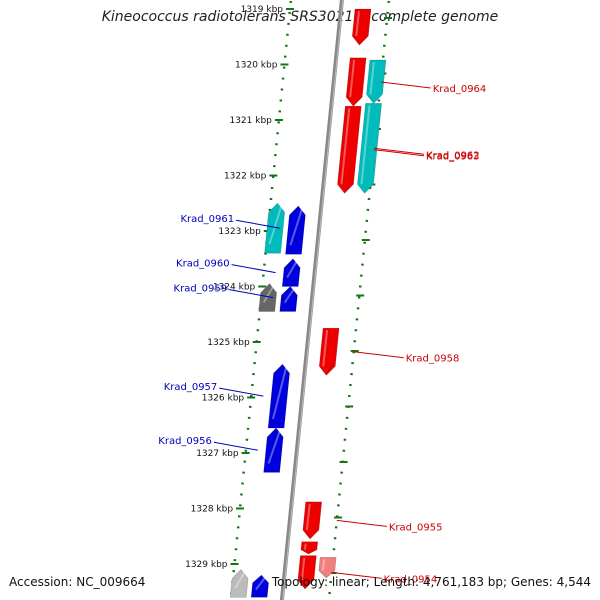 The height and width of the screenshot is (600, 600). What do you see at coordinates (207, 219) in the screenshot?
I see `gene-label: Krad_0961` at bounding box center [207, 219].